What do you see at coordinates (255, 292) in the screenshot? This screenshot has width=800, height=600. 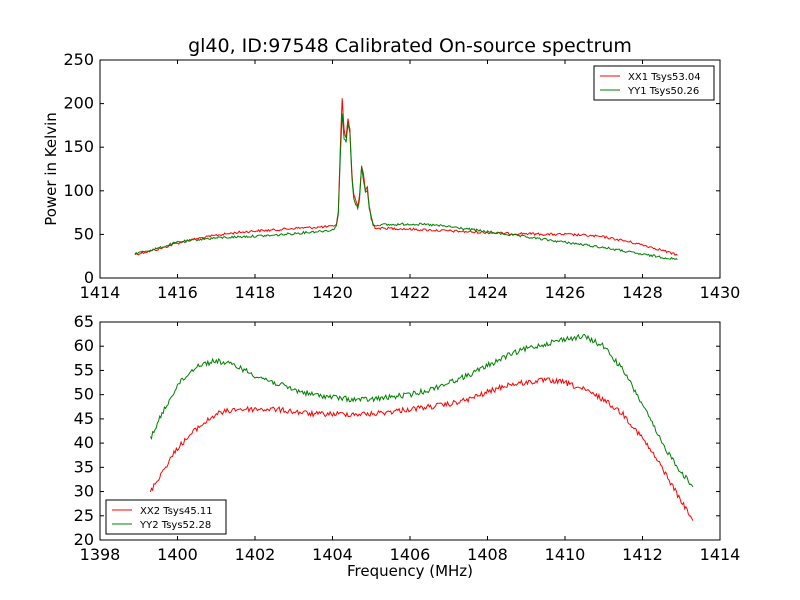 I see `x-tick-label: 1418` at bounding box center [255, 292].